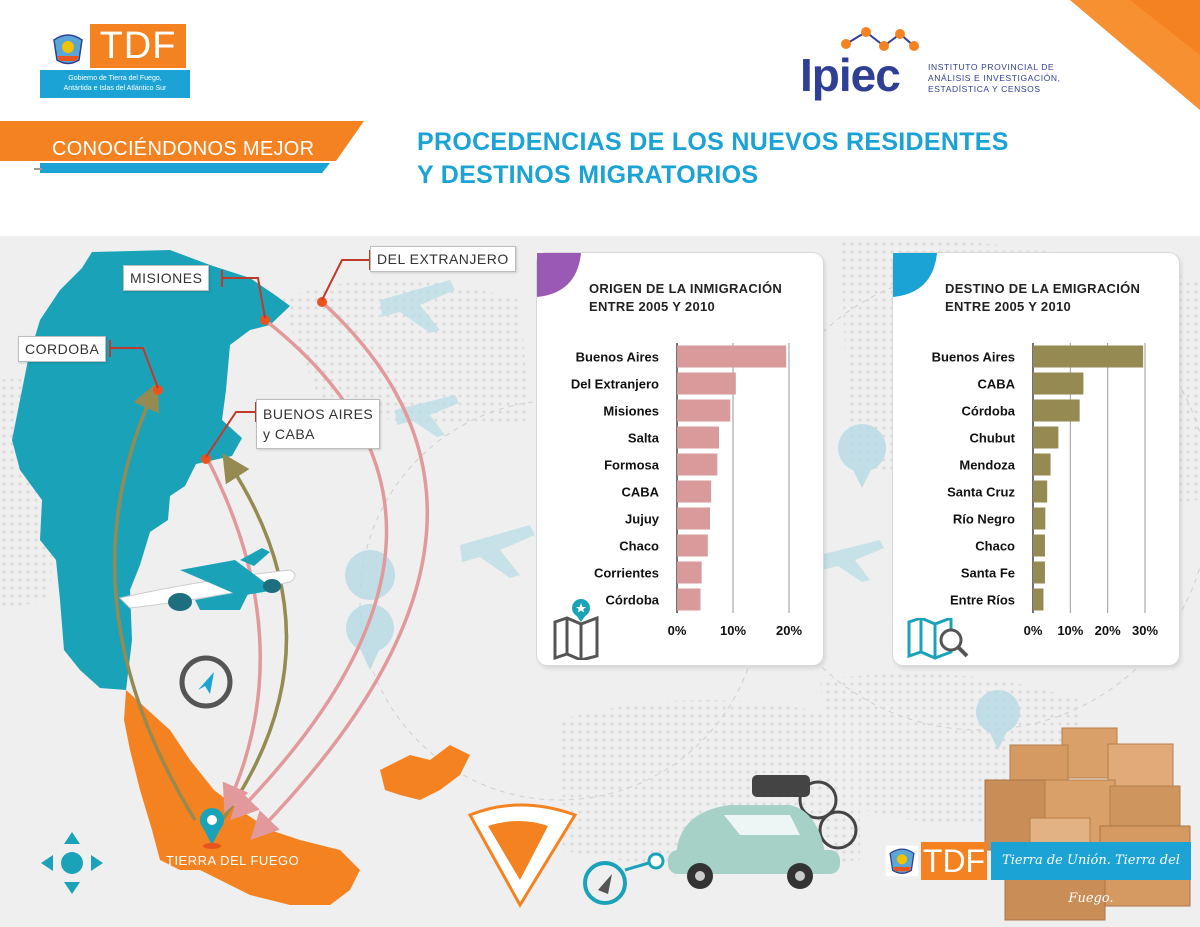 Image resolution: width=1200 pixels, height=927 pixels. I want to click on immigration-title-line2: ENTRE 2005 Y 2010, so click(652, 306).